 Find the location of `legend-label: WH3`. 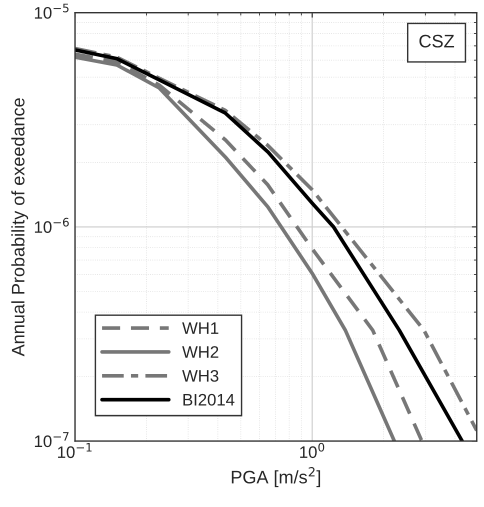

legend-label: WH3 is located at coordinates (200, 376).